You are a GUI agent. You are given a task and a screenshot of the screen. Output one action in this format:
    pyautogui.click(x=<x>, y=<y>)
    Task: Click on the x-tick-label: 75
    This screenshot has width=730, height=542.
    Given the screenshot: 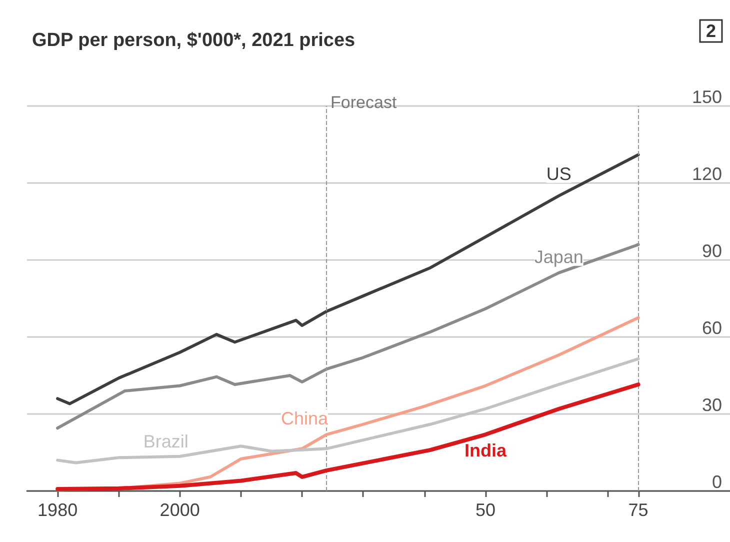 What is the action you would take?
    pyautogui.click(x=638, y=510)
    